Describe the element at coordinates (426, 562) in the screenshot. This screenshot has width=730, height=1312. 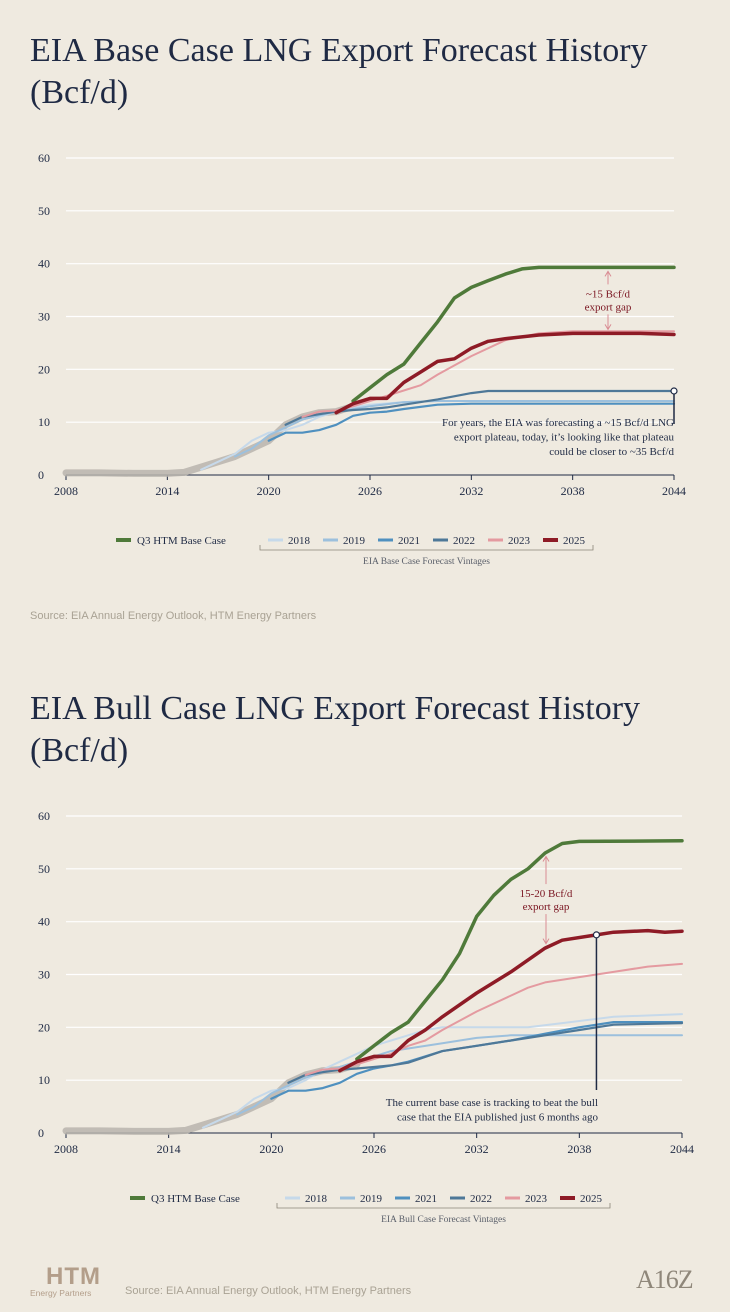
I see `legend-group-label: EIA Base Case Forecast Vintages` at that location.